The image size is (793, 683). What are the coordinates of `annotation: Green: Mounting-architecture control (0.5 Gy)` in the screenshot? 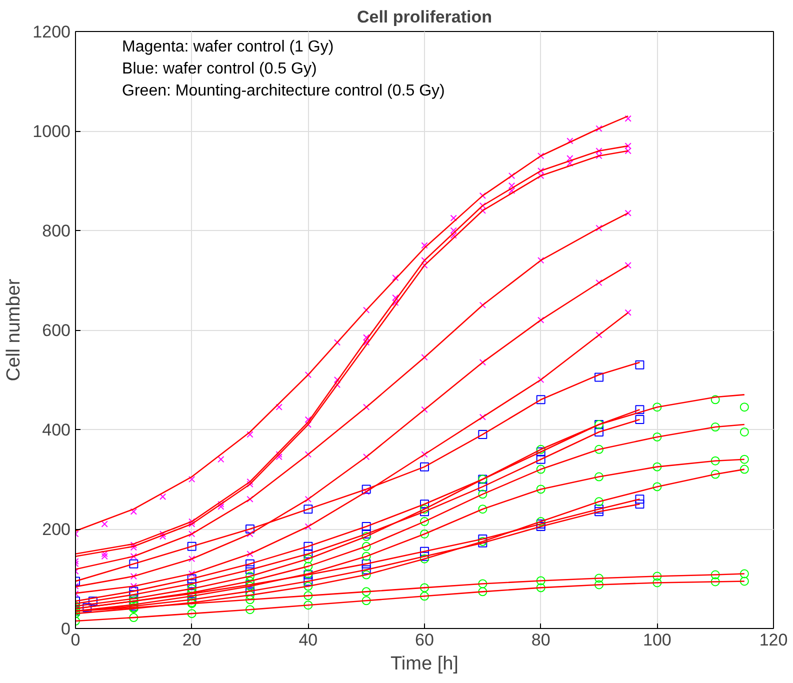 It's located at (283, 91).